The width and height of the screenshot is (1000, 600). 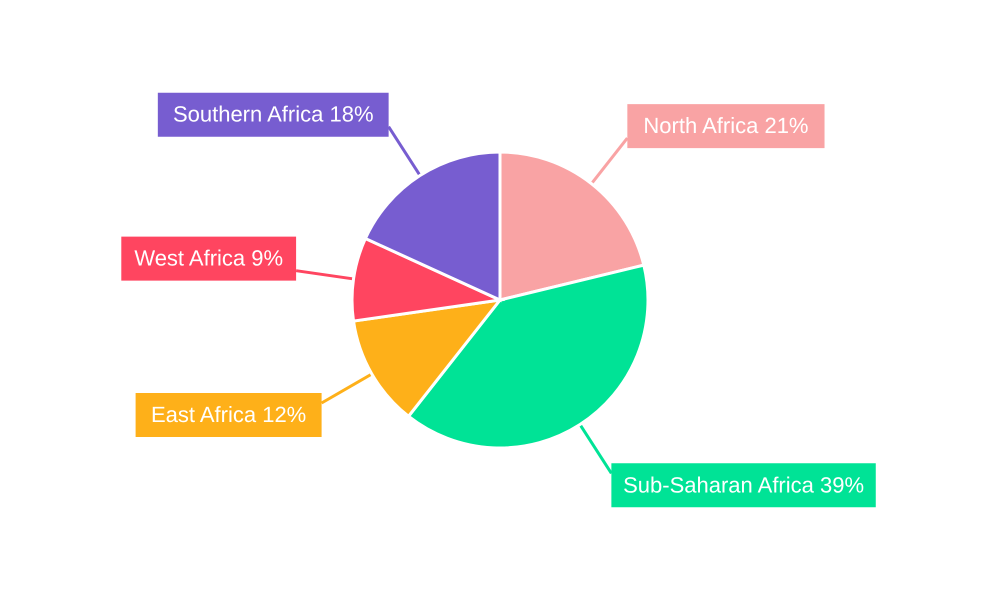 What do you see at coordinates (209, 258) in the screenshot?
I see `slice-label: West Africa 9%` at bounding box center [209, 258].